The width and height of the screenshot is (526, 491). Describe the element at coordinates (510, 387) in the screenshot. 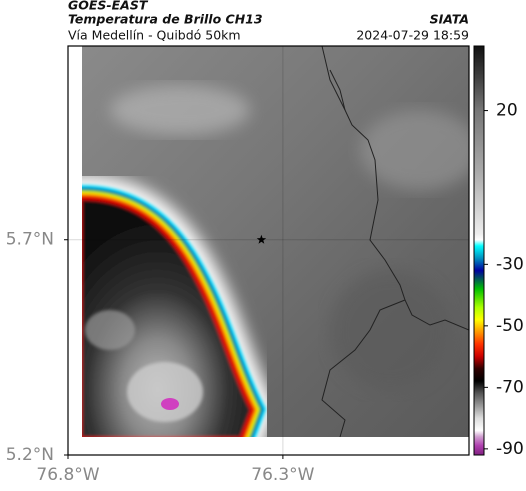

I see `colorbar-tick-label: -70` at that location.